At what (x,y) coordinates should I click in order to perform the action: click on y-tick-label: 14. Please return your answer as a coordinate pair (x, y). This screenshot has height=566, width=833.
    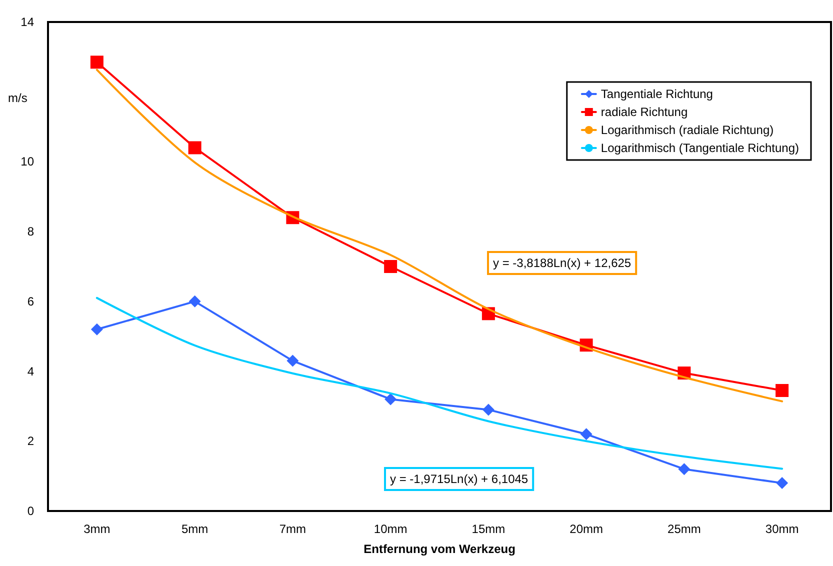
    Looking at the image, I should click on (27, 22).